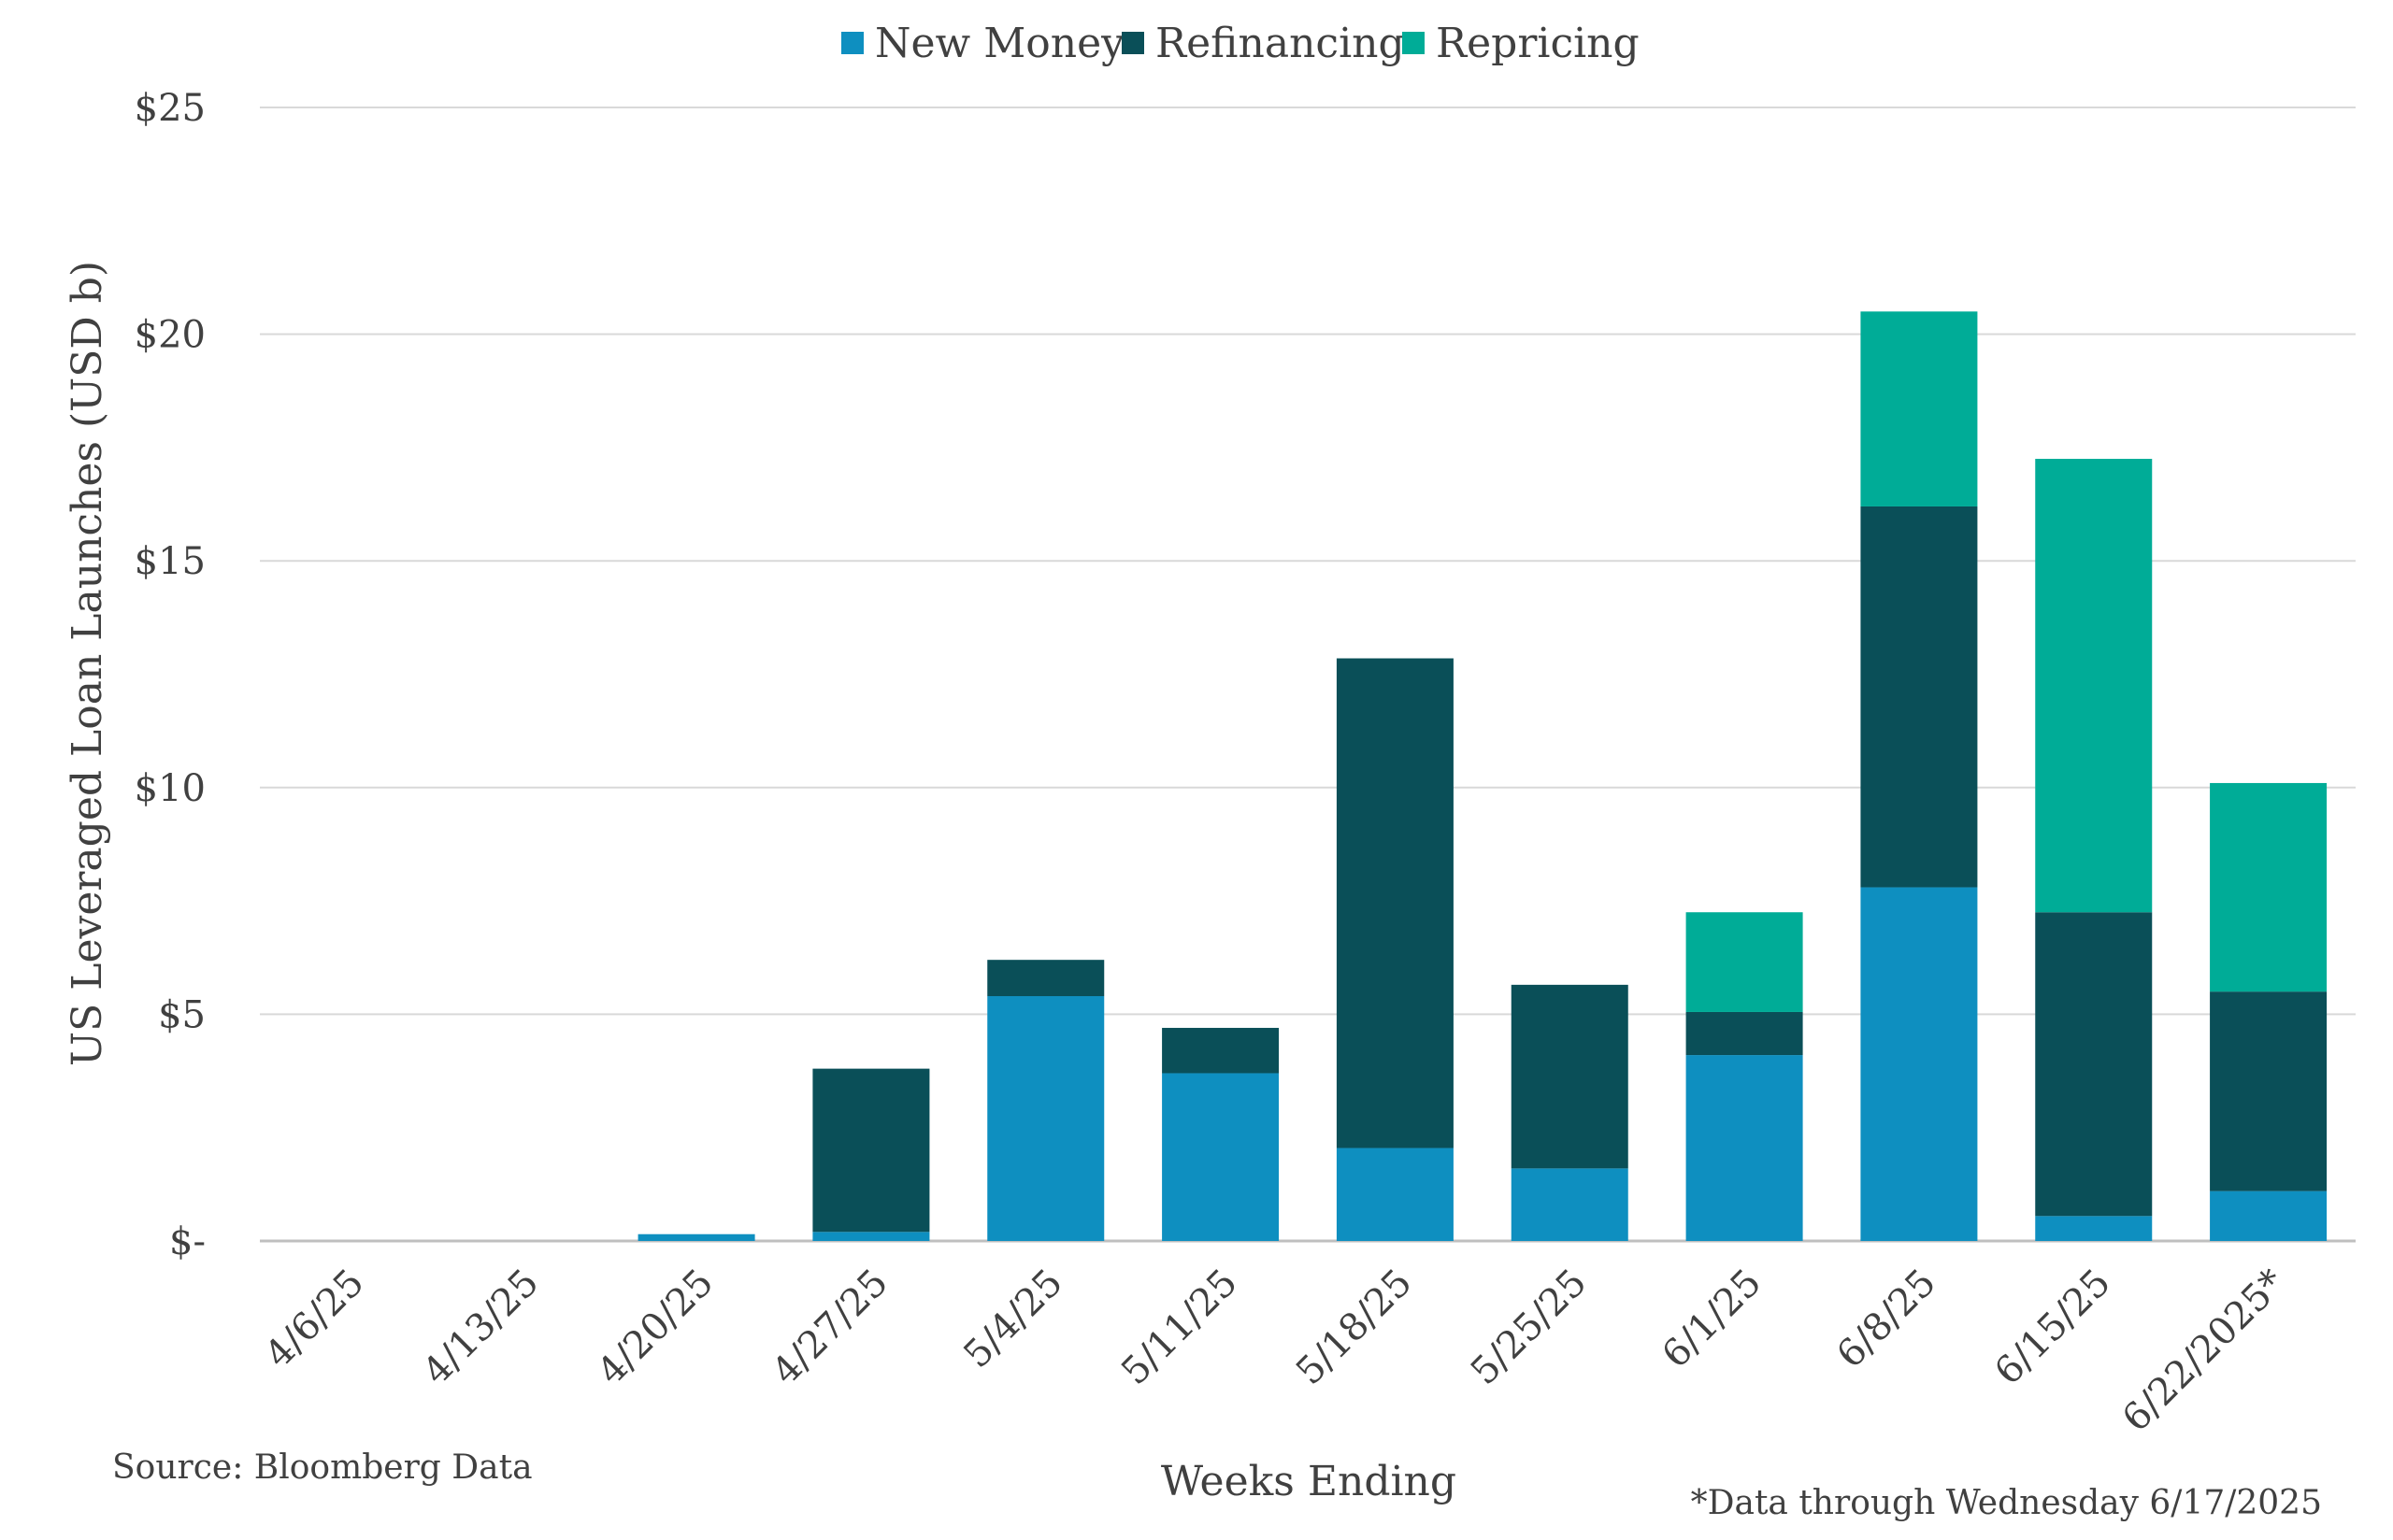 The height and width of the screenshot is (1540, 2393). What do you see at coordinates (171, 335) in the screenshot?
I see `y-tick-label: $20` at bounding box center [171, 335].